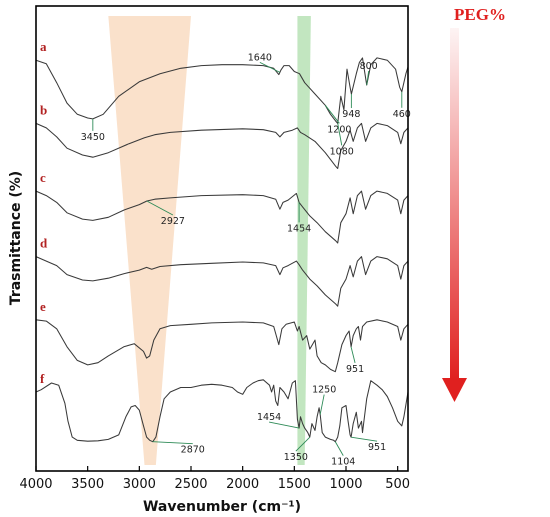 Image resolution: width=550 pixels, height=517 pixels. I want to click on x-tick-label-7: 1000, so click(345, 484).